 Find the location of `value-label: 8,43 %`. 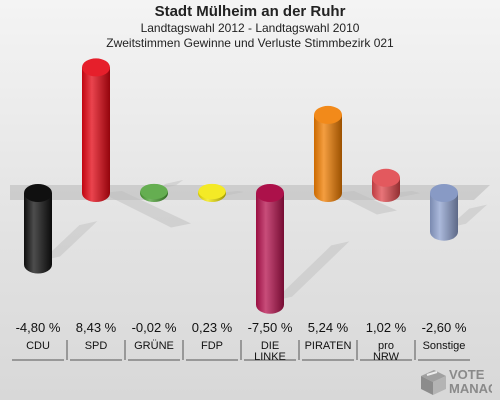

value-label: 8,43 % is located at coordinates (96, 327).